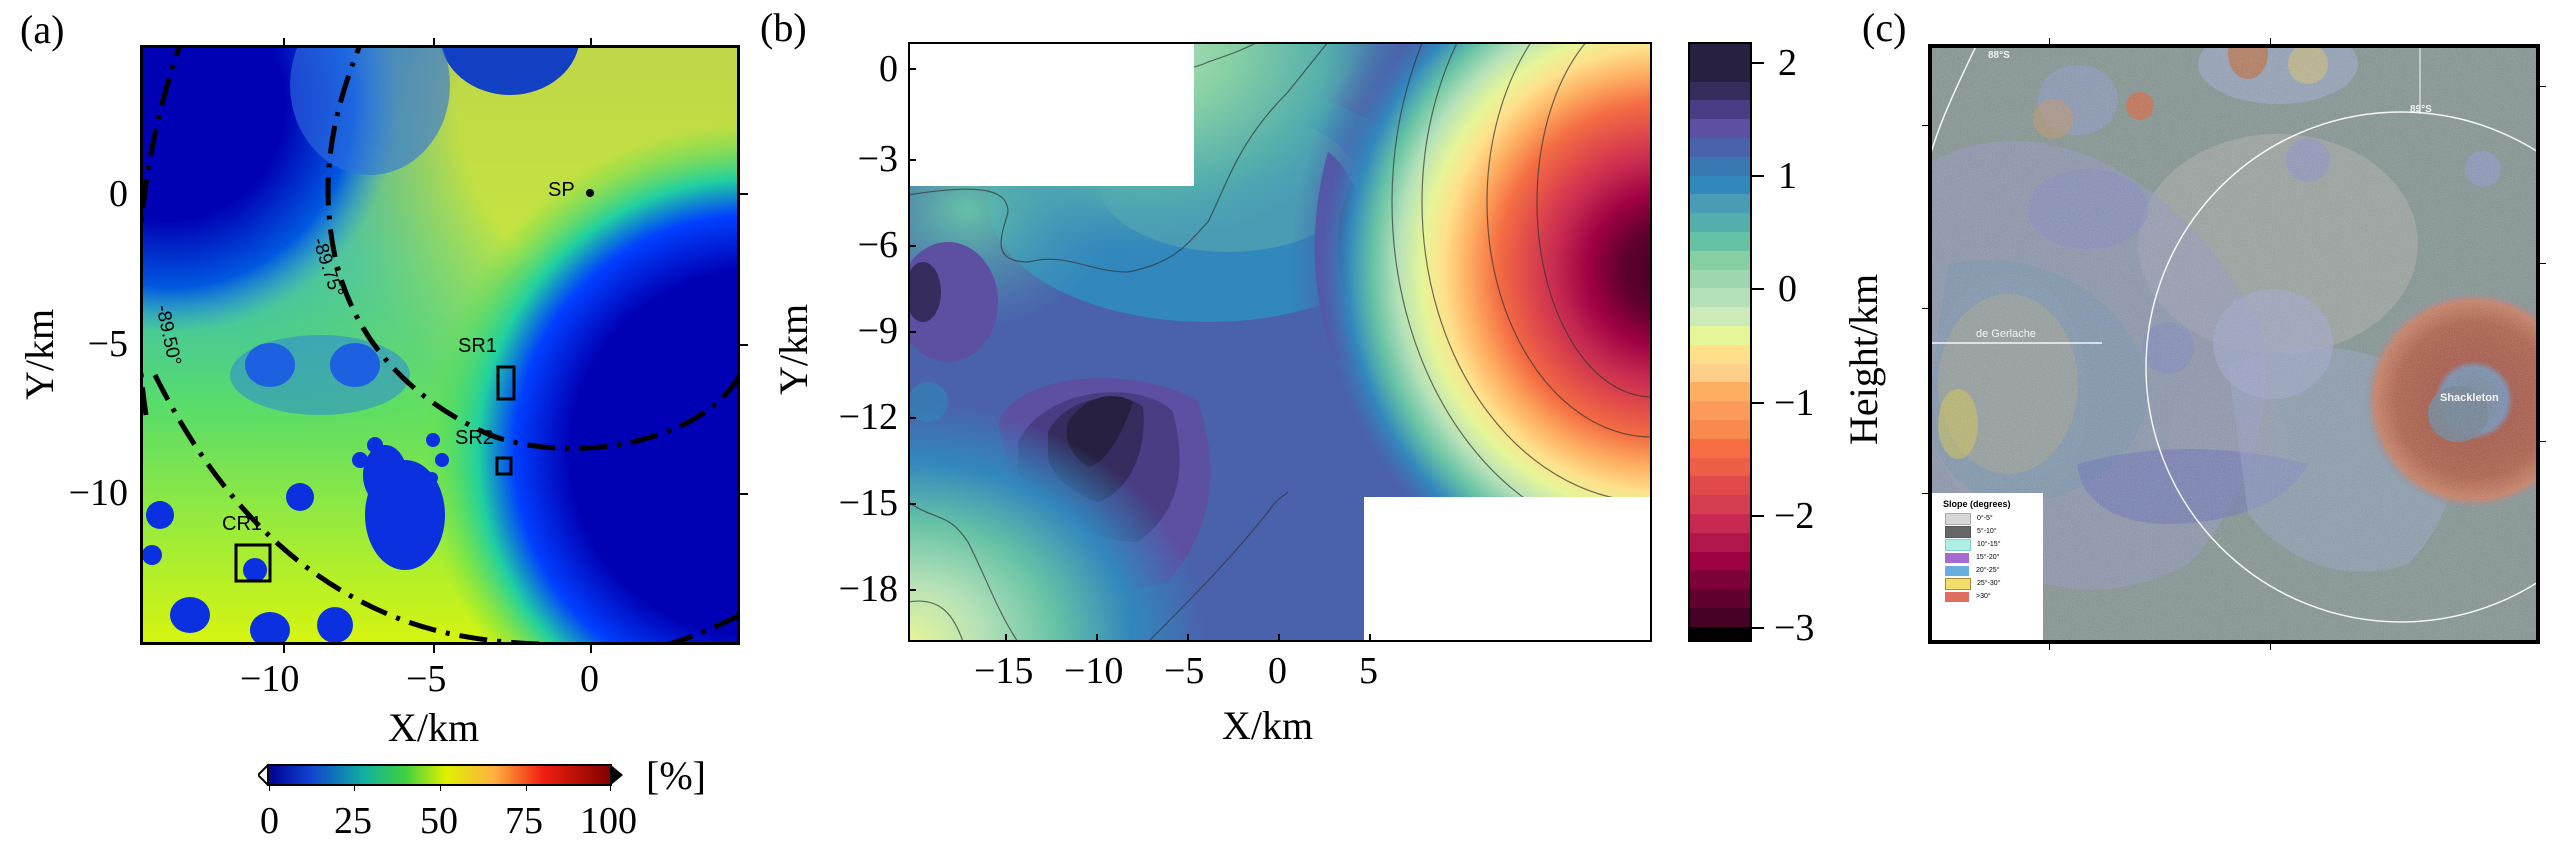 This screenshot has height=849, width=2560. I want to click on latitude-contour-outer, so click(161, 230).